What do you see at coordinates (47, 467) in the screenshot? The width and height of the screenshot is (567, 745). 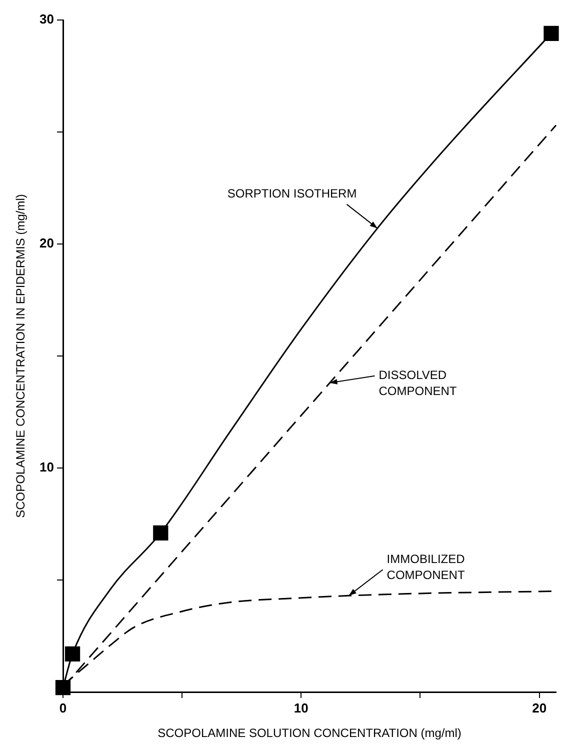 I see `y-tick-label: 10` at bounding box center [47, 467].